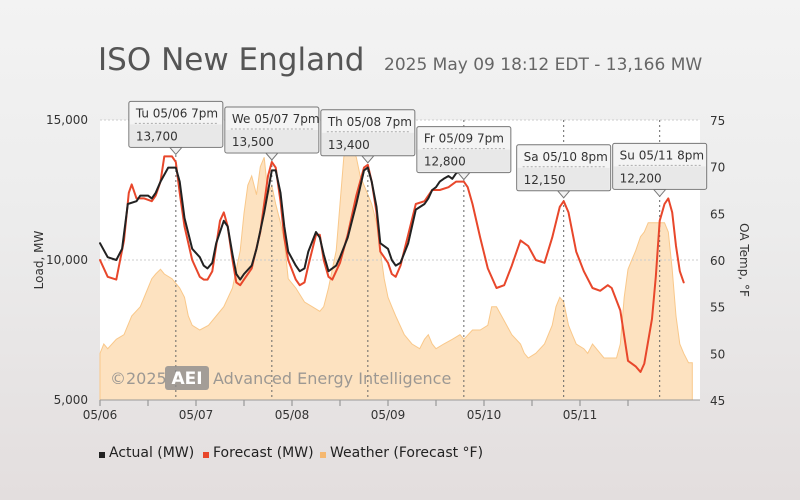 This screenshot has height=500, width=800. Describe the element at coordinates (176, 113) in the screenshot. I see `tooltip-label: Tu 05/06 7pm` at that location.